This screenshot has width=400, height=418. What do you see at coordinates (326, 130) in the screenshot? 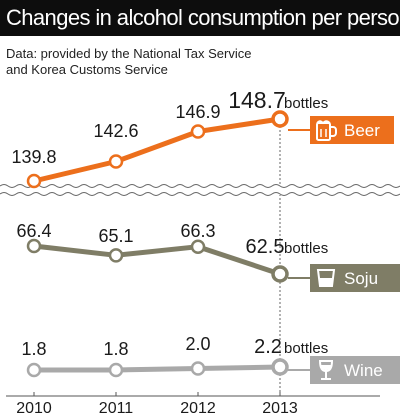
I see `beer-mug-icon` at bounding box center [326, 130].